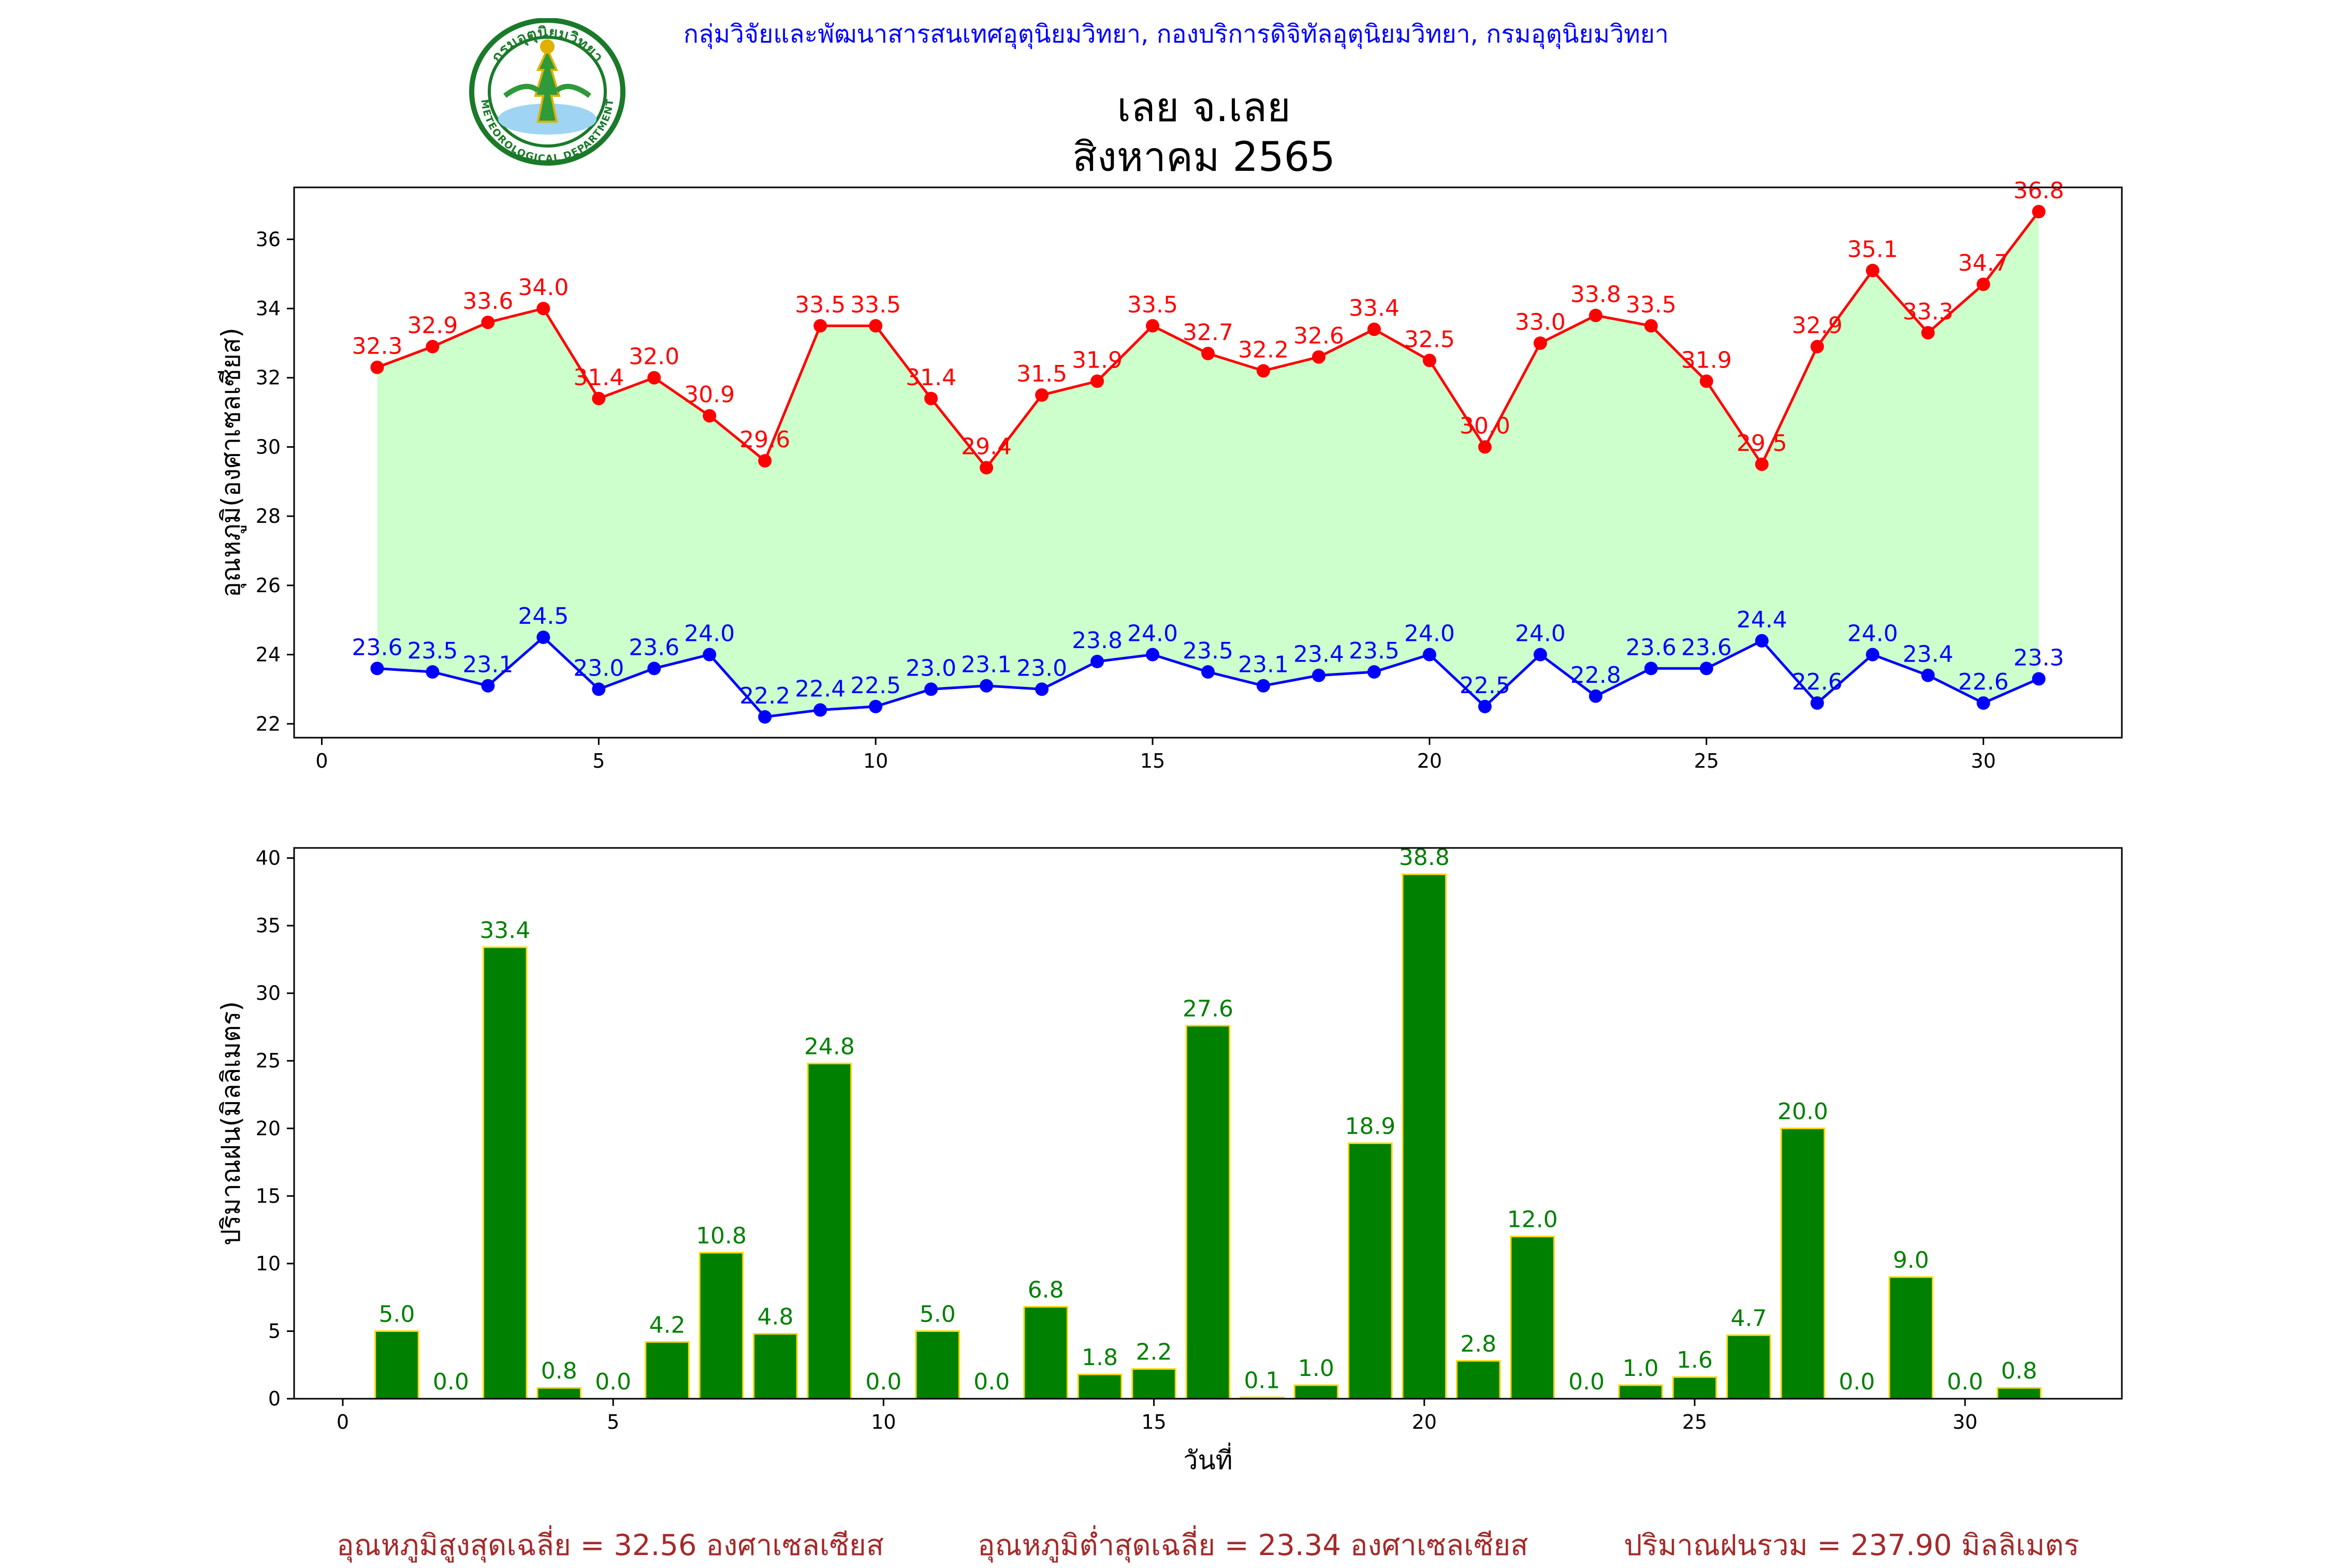  I want to click on chart-title: เลย จ.เลย สิงหาคม 2565, so click(1204, 132).